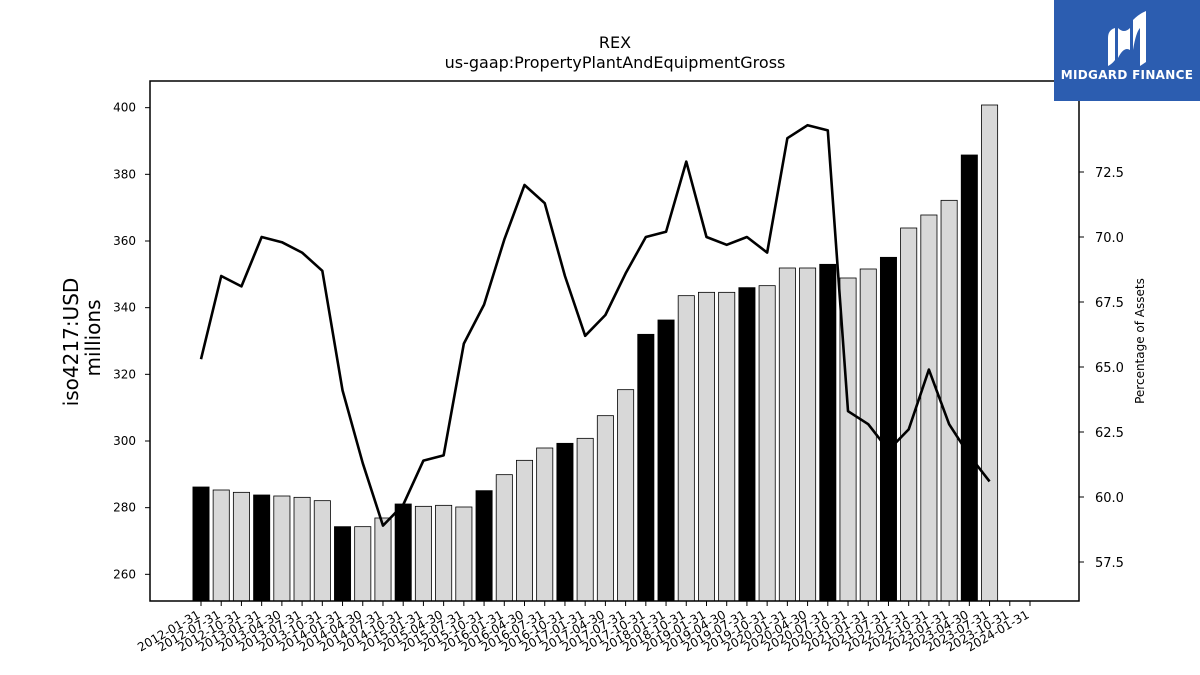 The image size is (1200, 675). Describe the element at coordinates (1109, 498) in the screenshot. I see `y2-tick-label: 60.0` at that location.